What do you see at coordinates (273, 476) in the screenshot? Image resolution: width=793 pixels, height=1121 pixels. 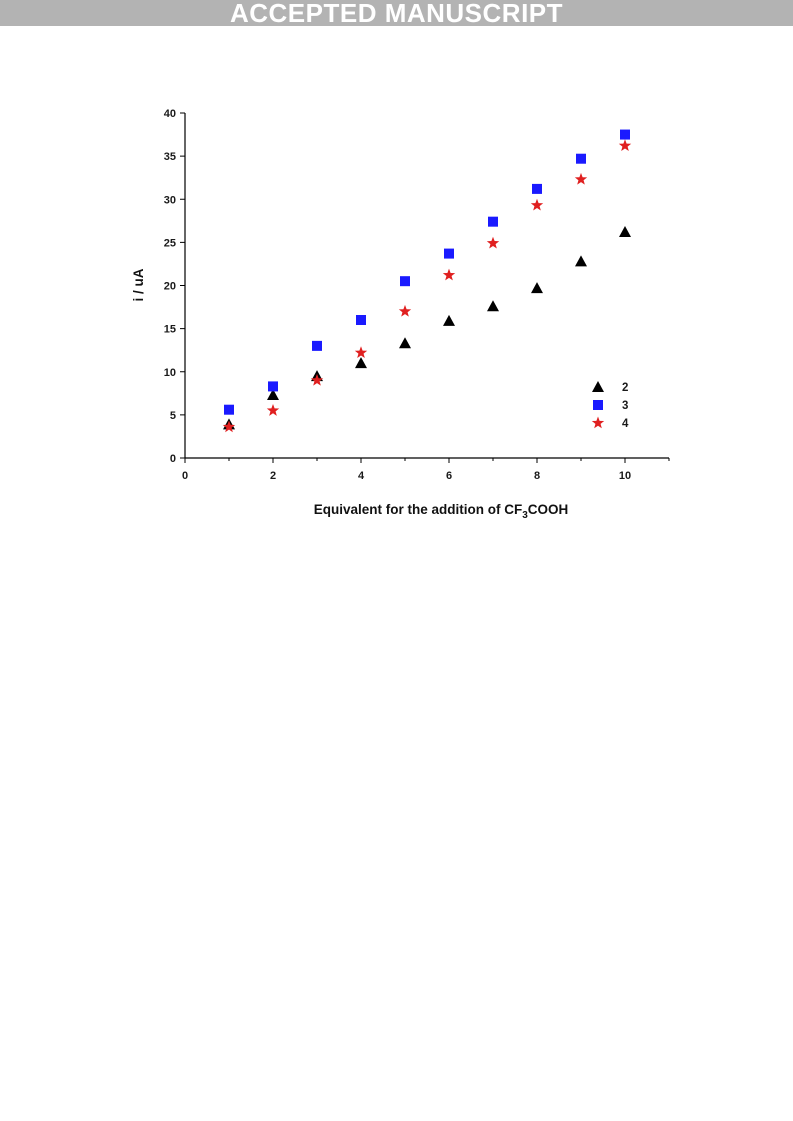 I see `x-tick-label: 2` at bounding box center [273, 476].